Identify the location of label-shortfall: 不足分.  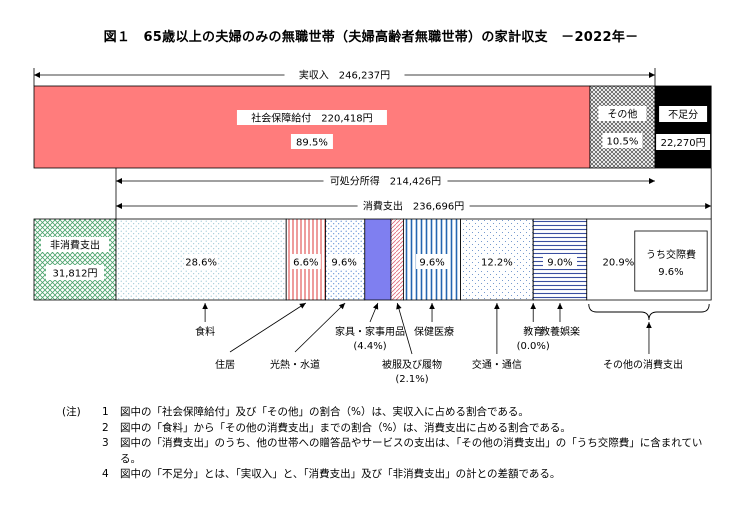
(683, 115).